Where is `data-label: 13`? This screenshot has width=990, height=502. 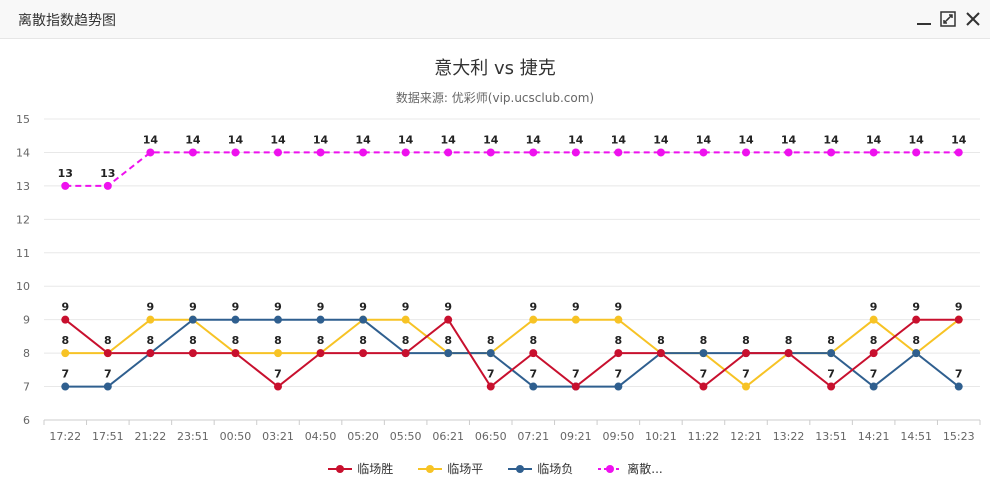 data-label: 13 is located at coordinates (107, 173).